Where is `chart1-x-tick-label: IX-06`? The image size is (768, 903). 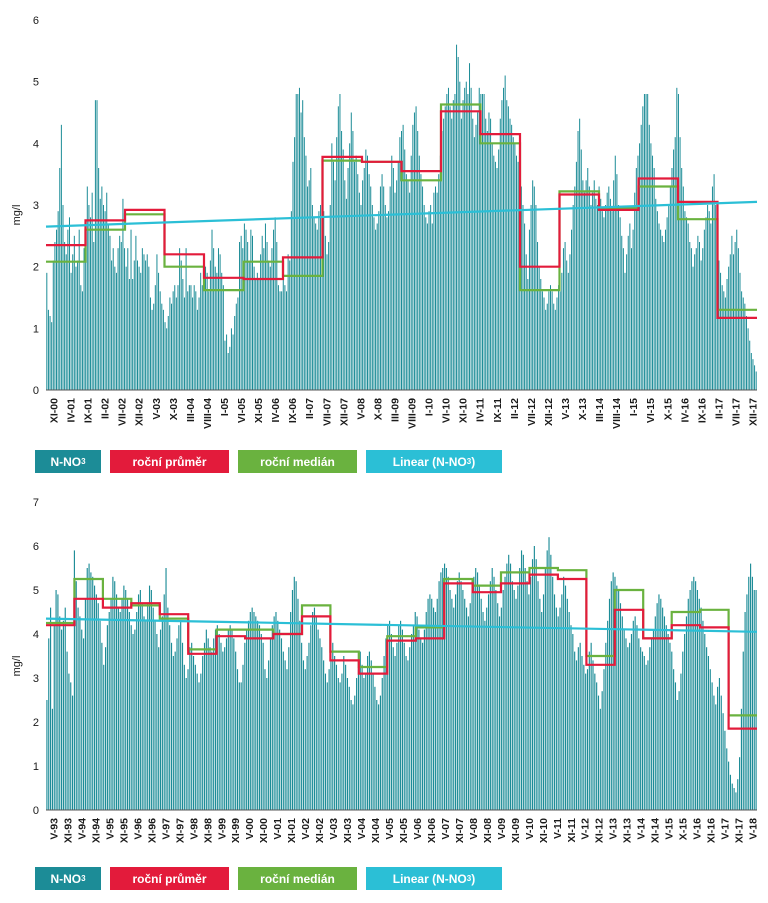 chart1-x-tick-label: IX-06 is located at coordinates (293, 410).